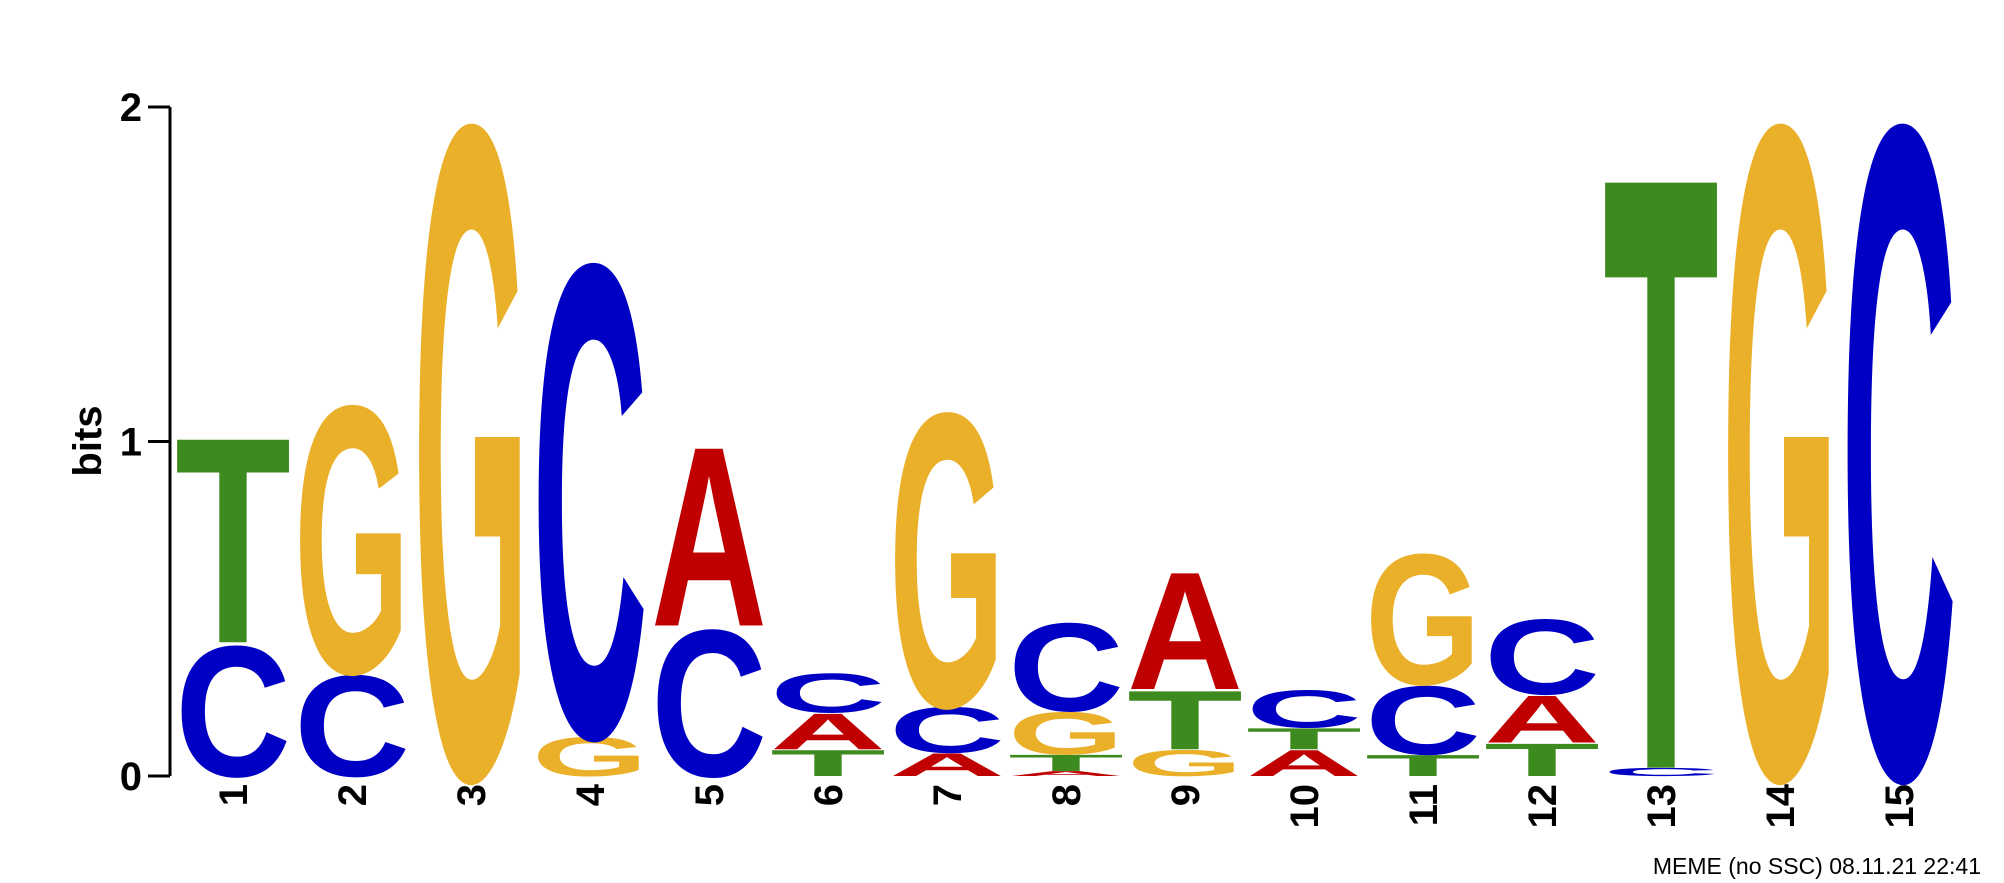 Image resolution: width=2004 pixels, height=883 pixels. I want to click on y-tick-label: 2, so click(131, 108).